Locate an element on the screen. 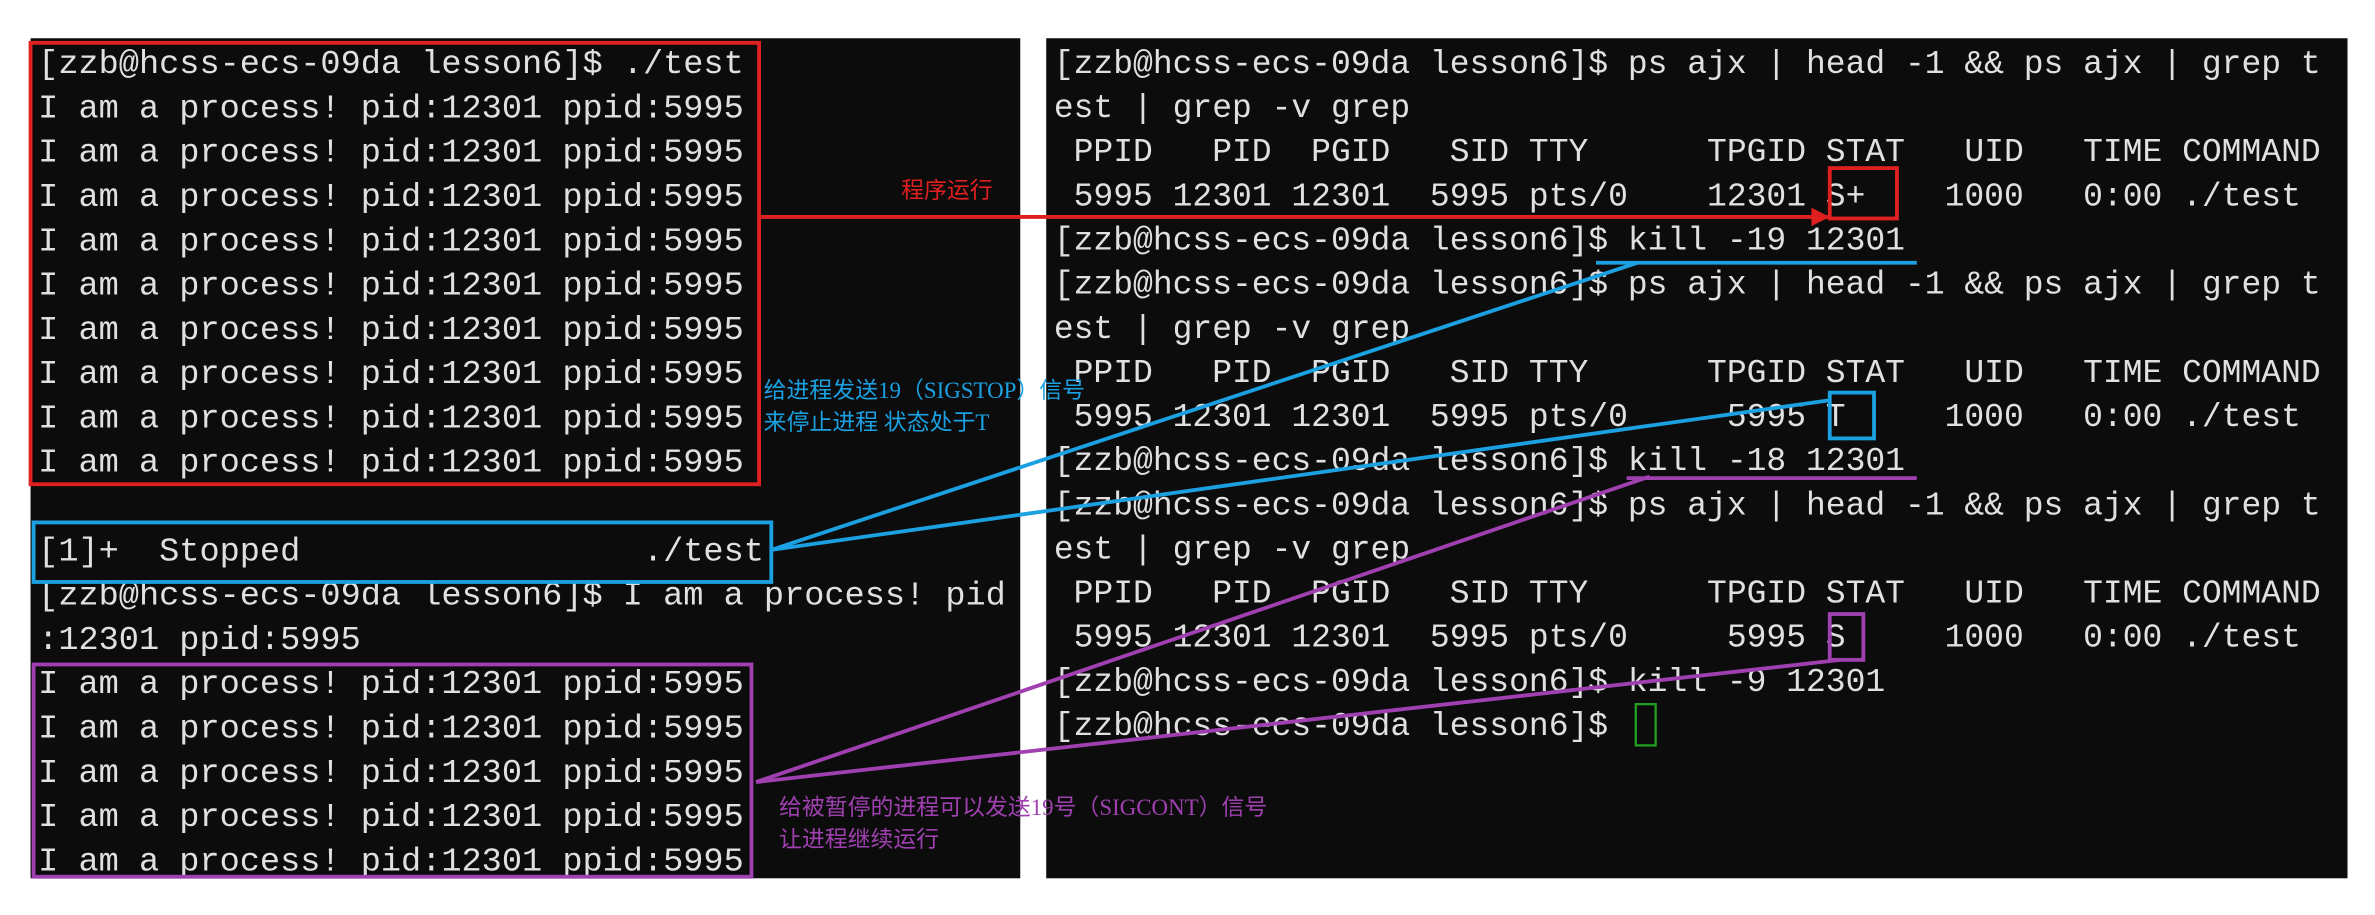 Image resolution: width=2375 pixels, height=915 pixels. red-stat-box is located at coordinates (1863, 193).